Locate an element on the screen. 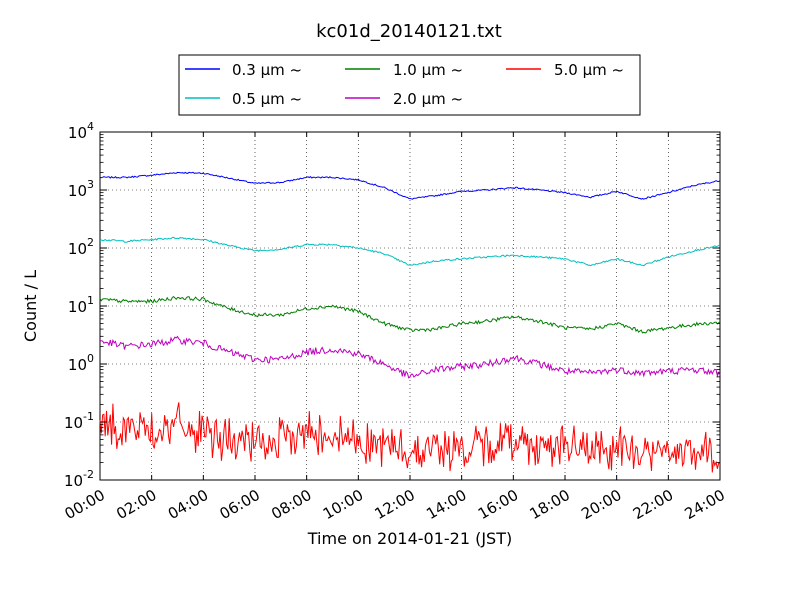 The width and height of the screenshot is (800, 600). legend-label: 2.0 μm ~ is located at coordinates (428, 99).